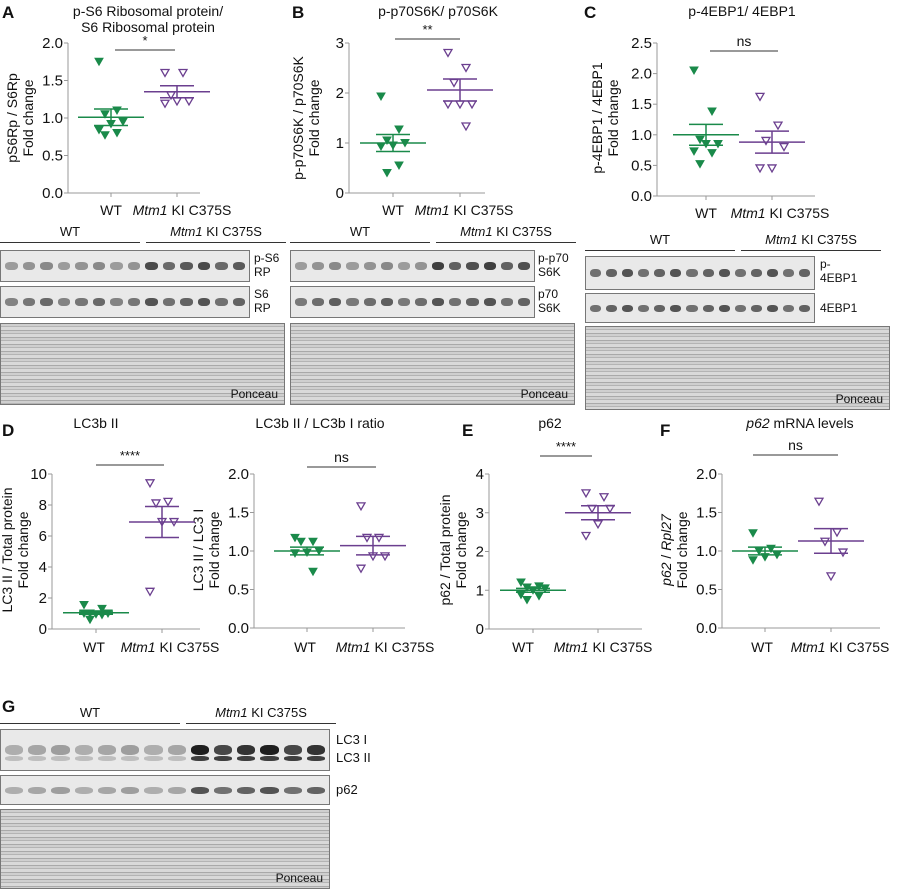 This screenshot has height=891, width=900. What do you see at coordinates (347, 789) in the screenshot?
I see `blot-g-row-2-label: p62` at bounding box center [347, 789].